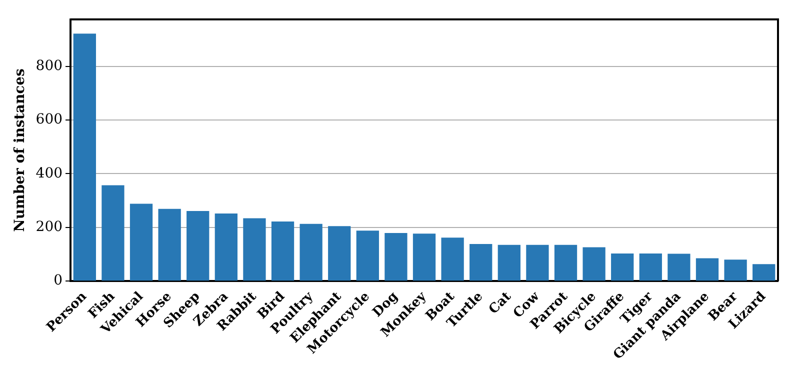 The height and width of the screenshot is (374, 789). Describe the element at coordinates (49, 66) in the screenshot. I see `y-tick-label: 800` at that location.